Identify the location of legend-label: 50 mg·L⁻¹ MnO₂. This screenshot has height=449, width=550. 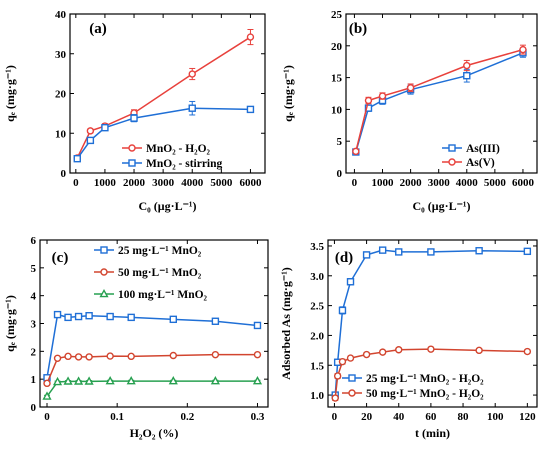
(160, 273).